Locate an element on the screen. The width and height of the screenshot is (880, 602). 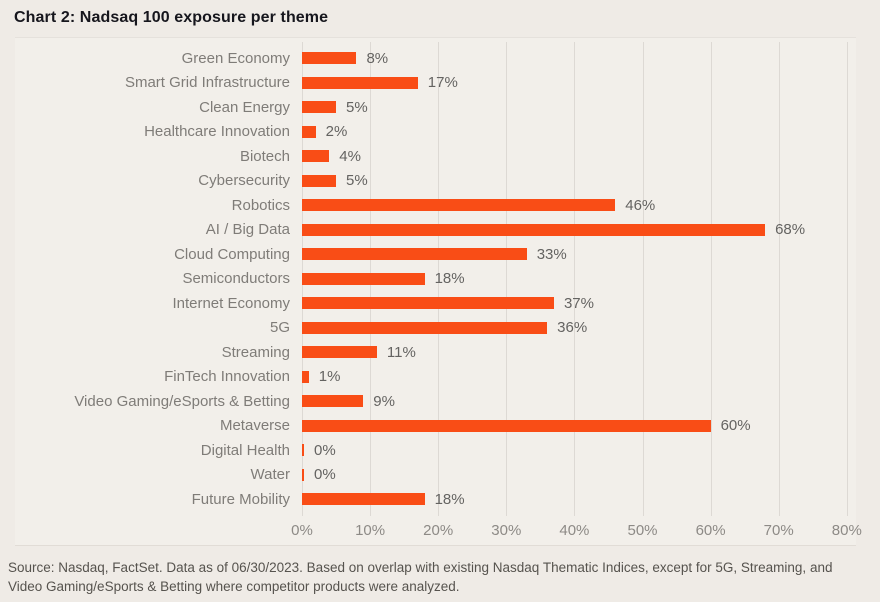
x-tick-label: 40% is located at coordinates (574, 530).